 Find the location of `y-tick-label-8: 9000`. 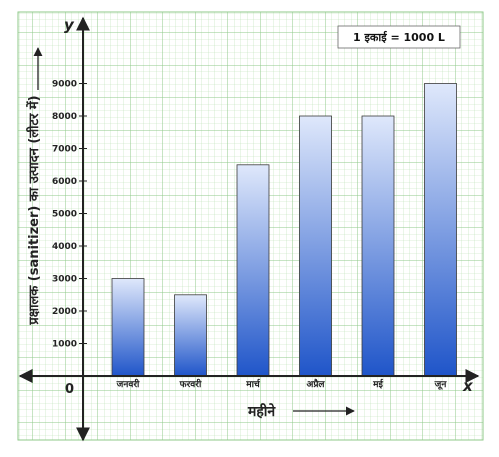

y-tick-label-8: 9000 is located at coordinates (64, 85).